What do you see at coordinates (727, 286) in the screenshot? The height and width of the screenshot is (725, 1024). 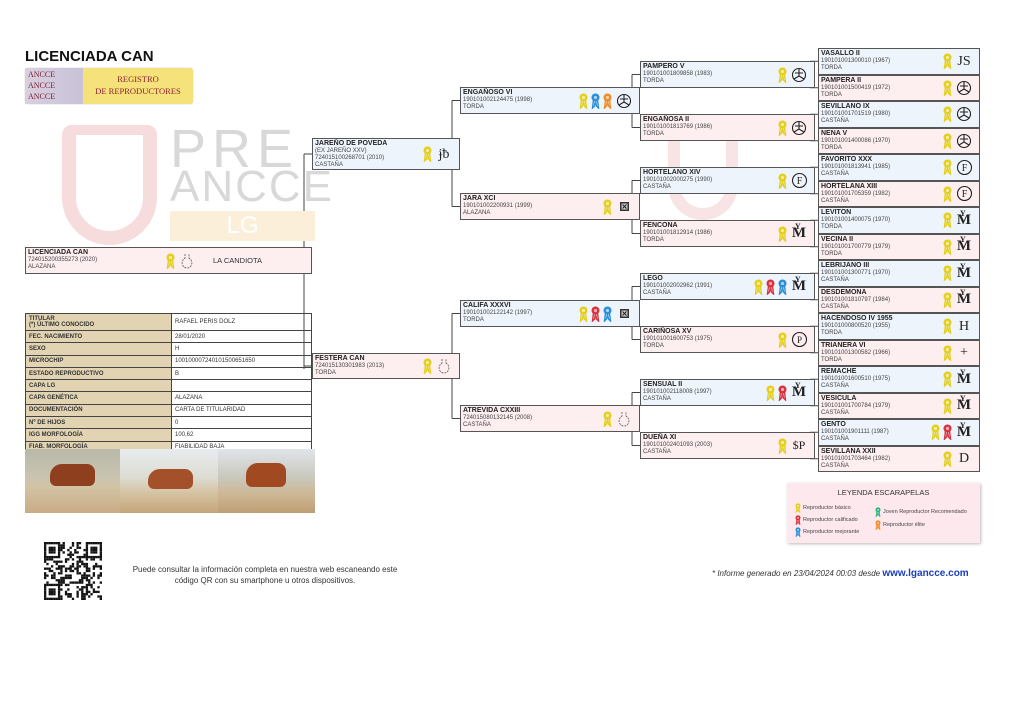 I see `gen3-horse-card: LEGO 190101002002962 (1991) CASTAÑA M Y` at bounding box center [727, 286].